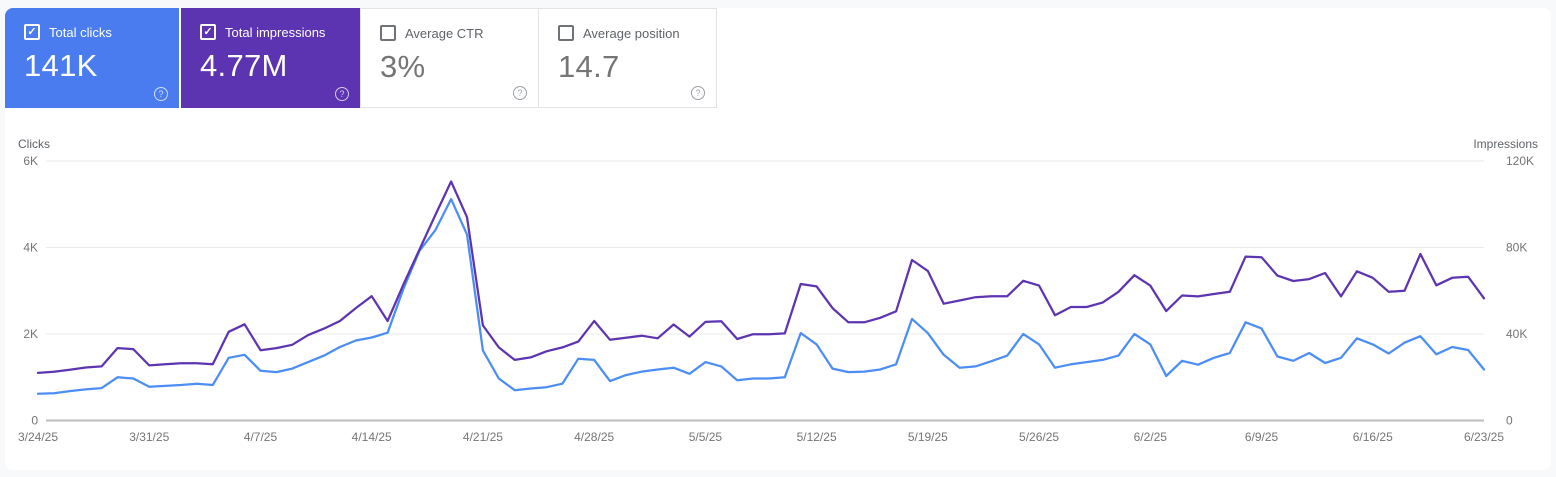  I want to click on metric-card-header: ✓ Total impressions, so click(280, 32).